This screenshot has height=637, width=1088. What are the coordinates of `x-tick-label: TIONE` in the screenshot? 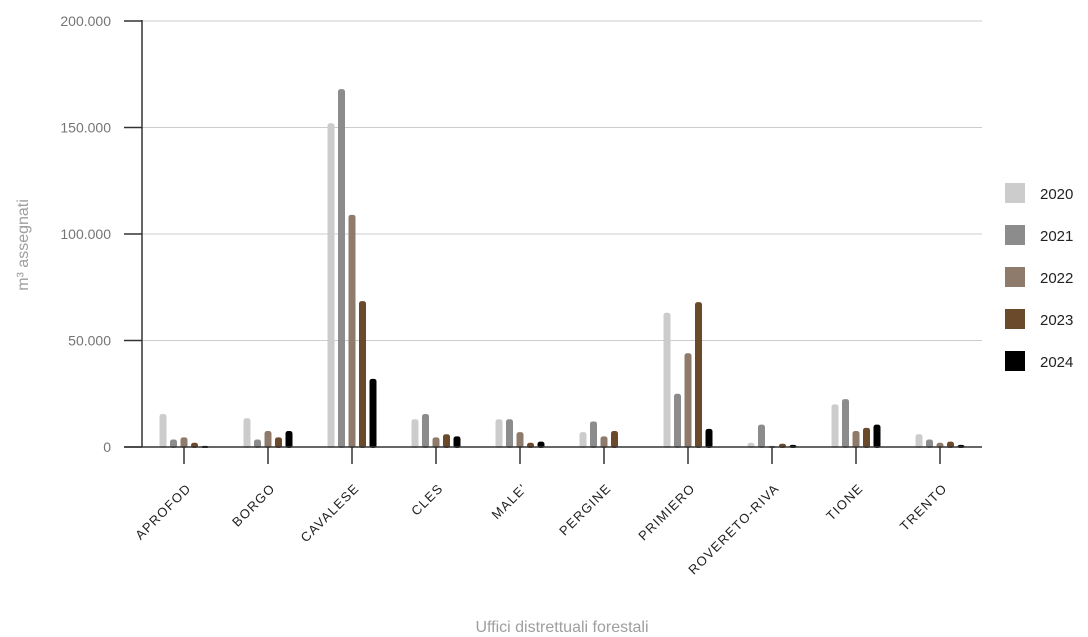 It's located at (844, 502).